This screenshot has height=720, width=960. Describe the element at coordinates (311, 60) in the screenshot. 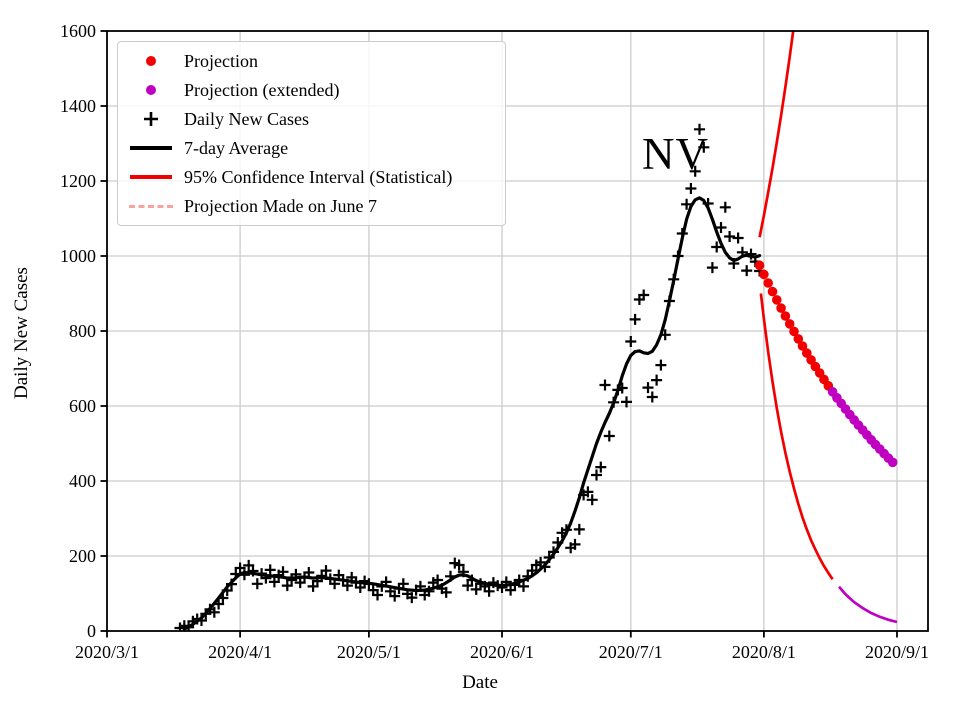

I see `legend-item-projection: Projection` at that location.